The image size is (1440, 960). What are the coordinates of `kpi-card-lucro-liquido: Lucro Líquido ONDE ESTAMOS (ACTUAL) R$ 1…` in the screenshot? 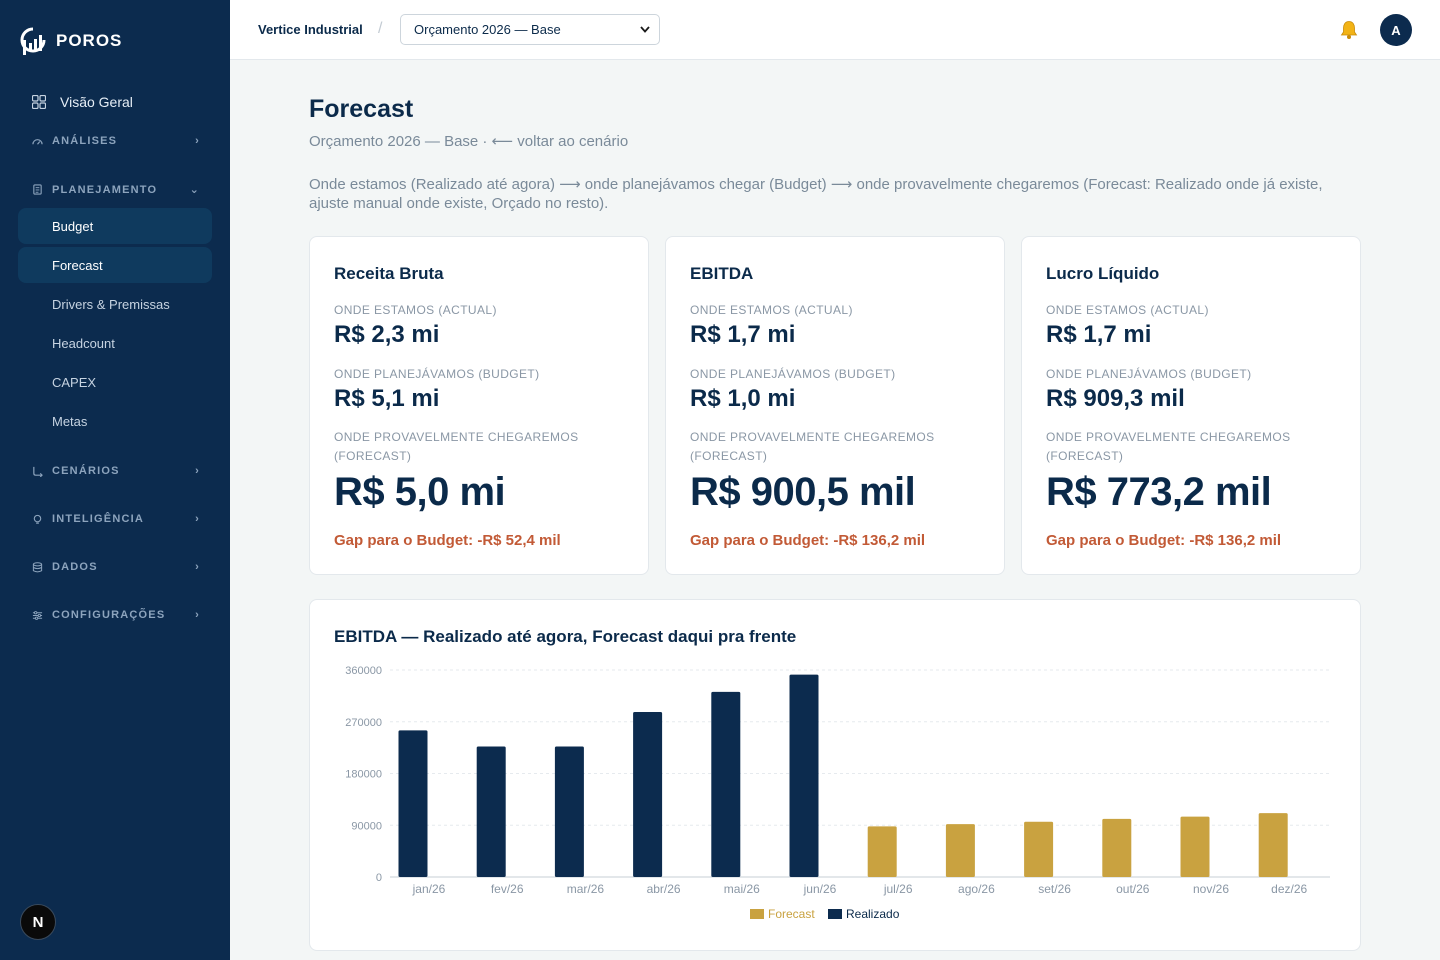 It's located at (1191, 405).